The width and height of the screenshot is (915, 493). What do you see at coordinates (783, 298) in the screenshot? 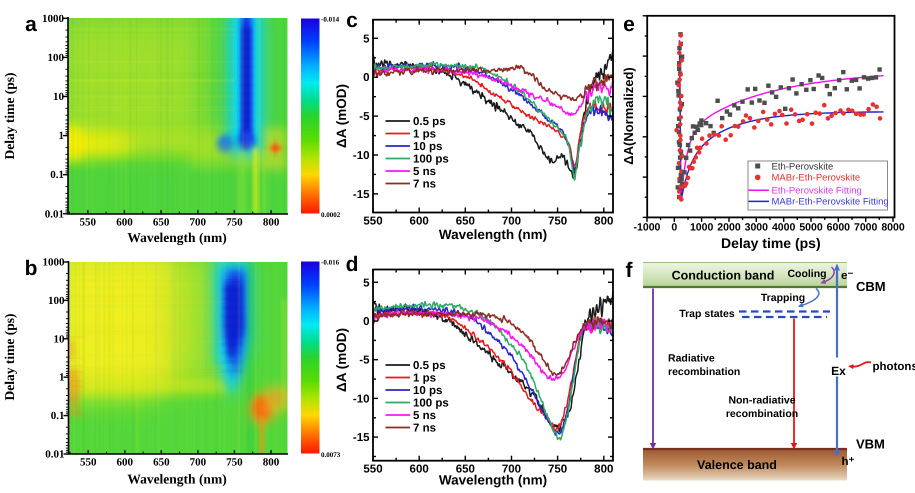
I see `svg-text: Trapping` at bounding box center [783, 298].